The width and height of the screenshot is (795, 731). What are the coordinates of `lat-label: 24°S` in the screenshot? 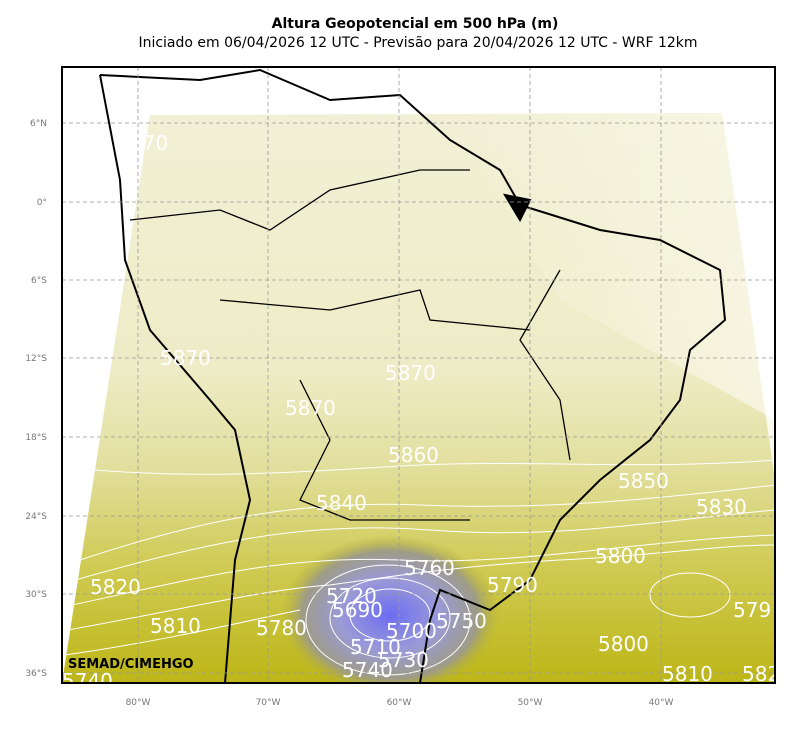 It's located at (36, 517).